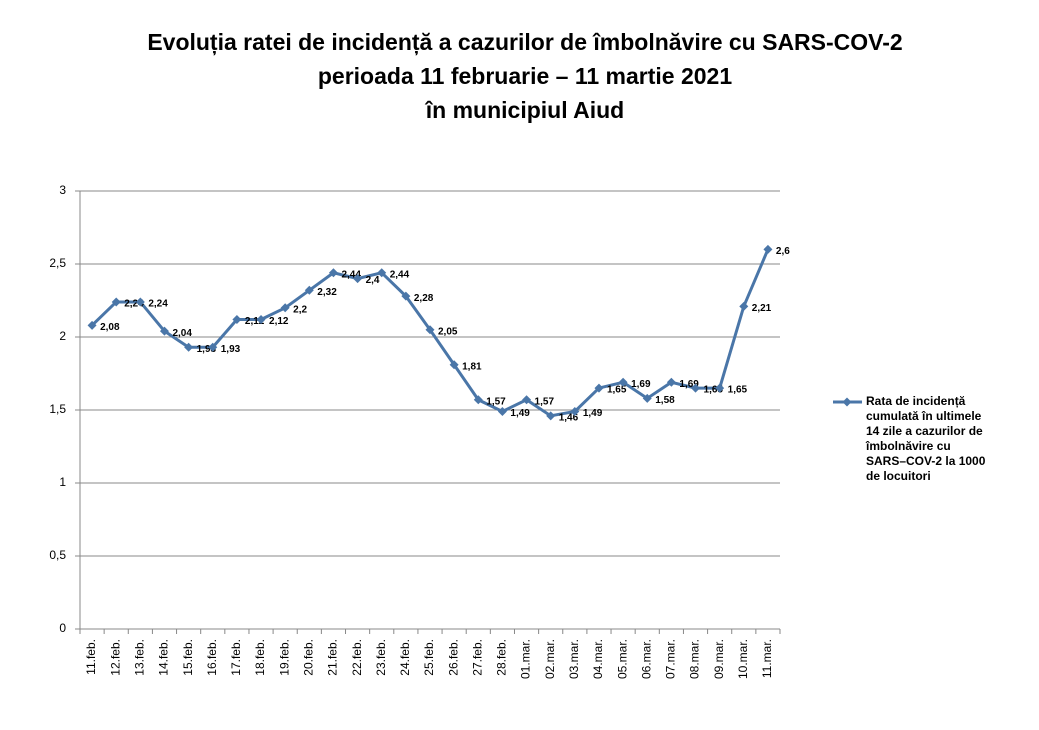 This screenshot has width=1039, height=730. Describe the element at coordinates (646, 659) in the screenshot. I see `x-tick-label: 06.mar.` at that location.